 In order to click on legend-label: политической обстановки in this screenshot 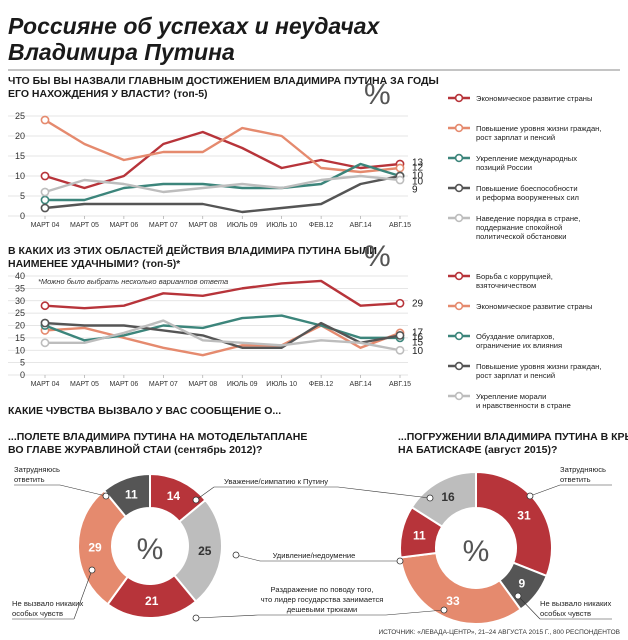, I will do `click(521, 236)`.